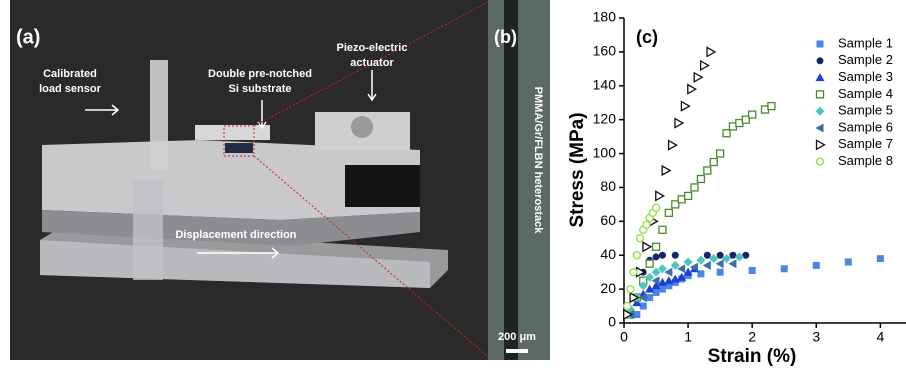 The height and width of the screenshot is (369, 906). I want to click on legend-label: Sample 7, so click(865, 143).